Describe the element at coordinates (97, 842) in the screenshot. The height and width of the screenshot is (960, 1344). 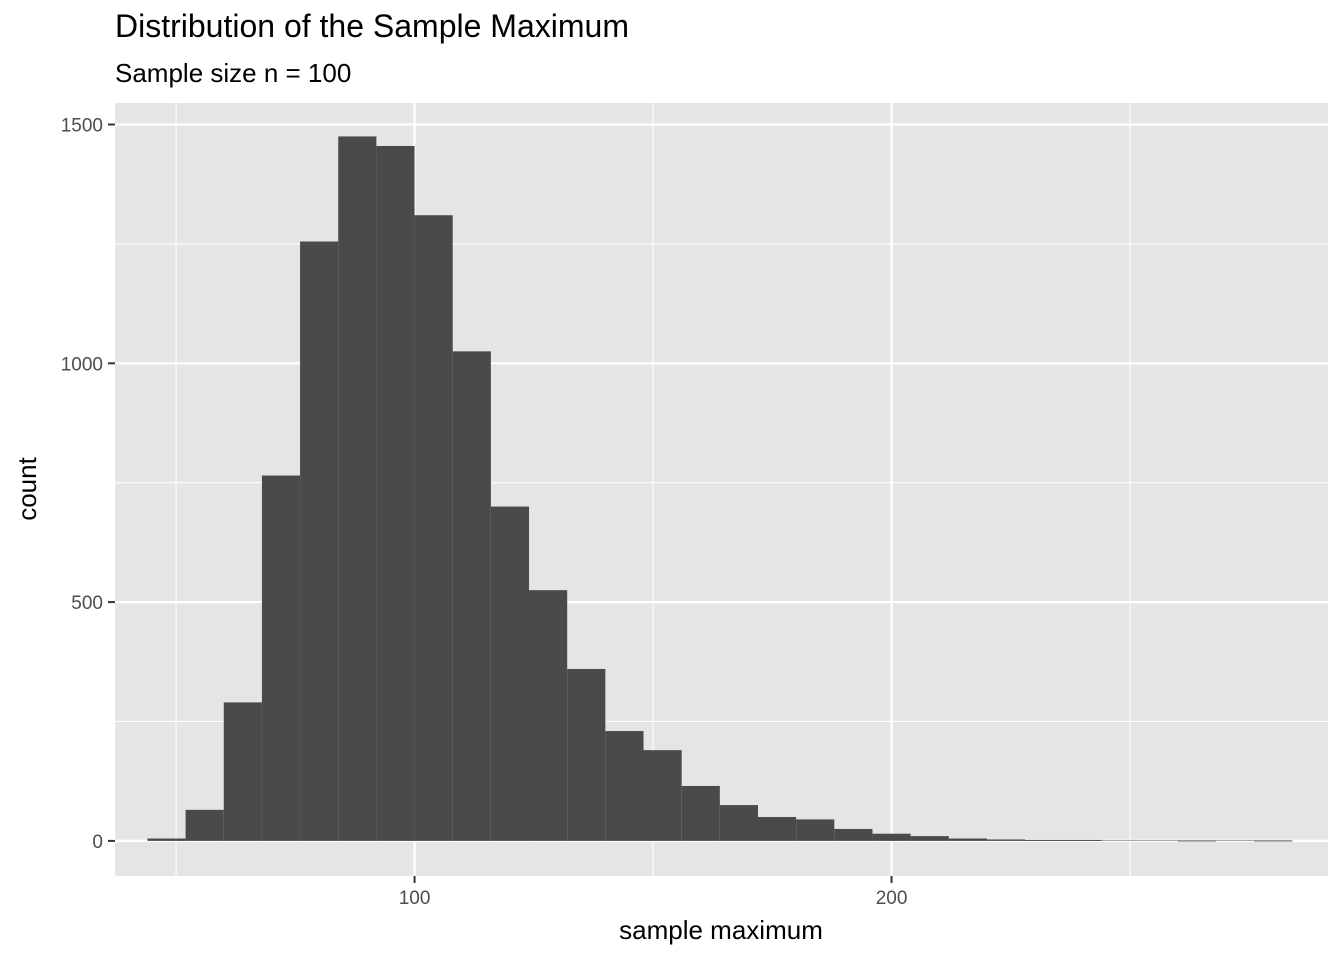
I see `y-tick-label: 0` at that location.